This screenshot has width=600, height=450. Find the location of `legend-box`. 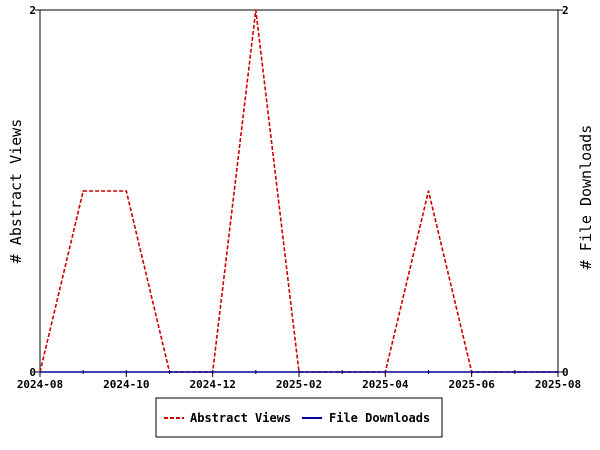

legend-box is located at coordinates (299, 417).